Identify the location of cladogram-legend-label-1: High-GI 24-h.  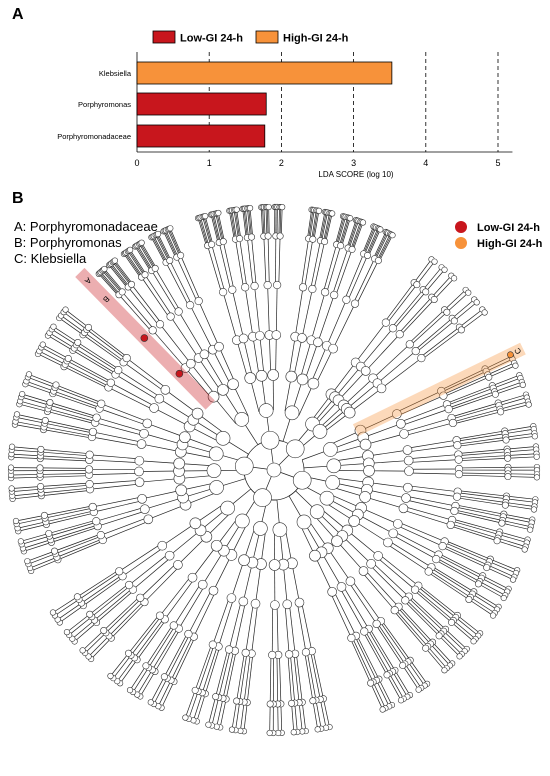
(510, 244).